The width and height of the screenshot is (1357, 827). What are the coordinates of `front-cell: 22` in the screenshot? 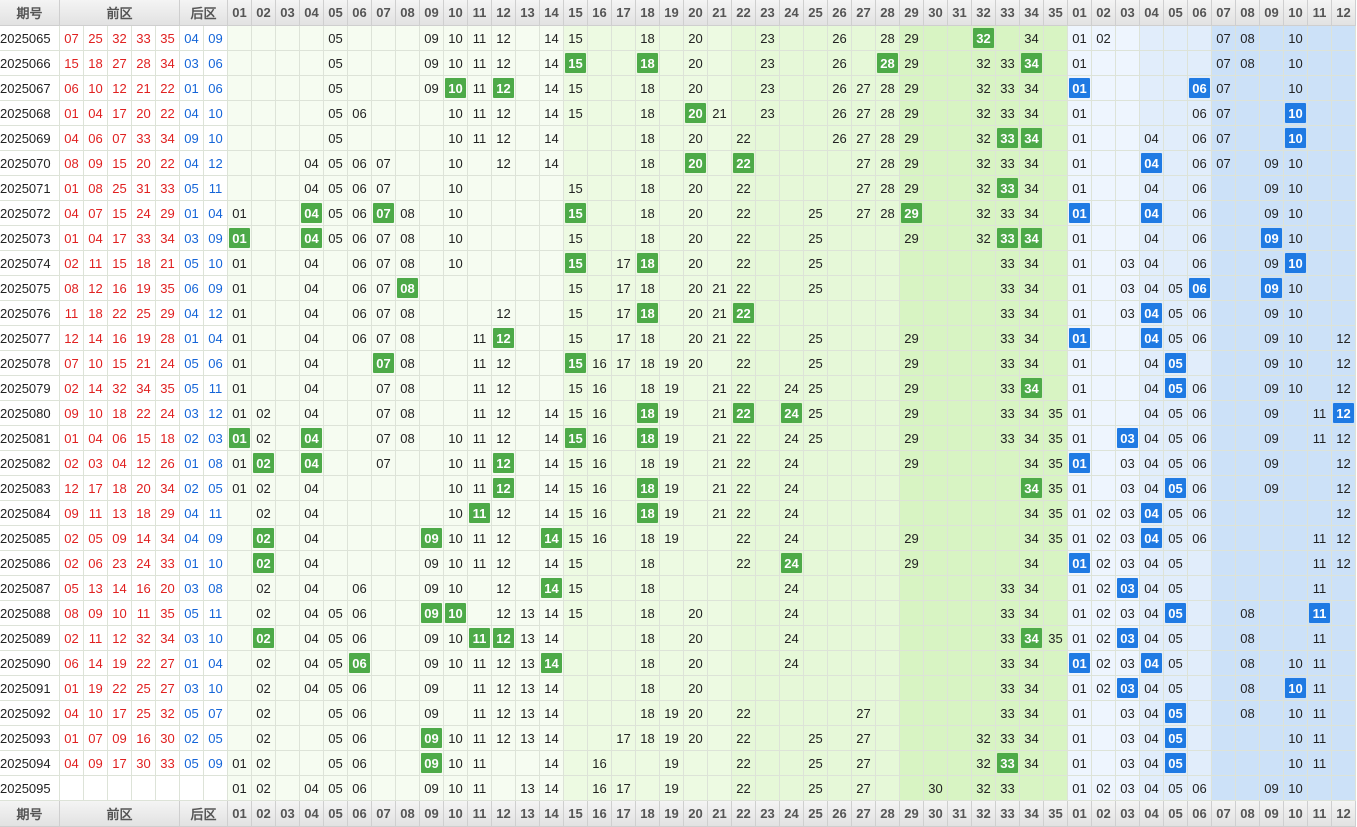 It's located at (744, 738).